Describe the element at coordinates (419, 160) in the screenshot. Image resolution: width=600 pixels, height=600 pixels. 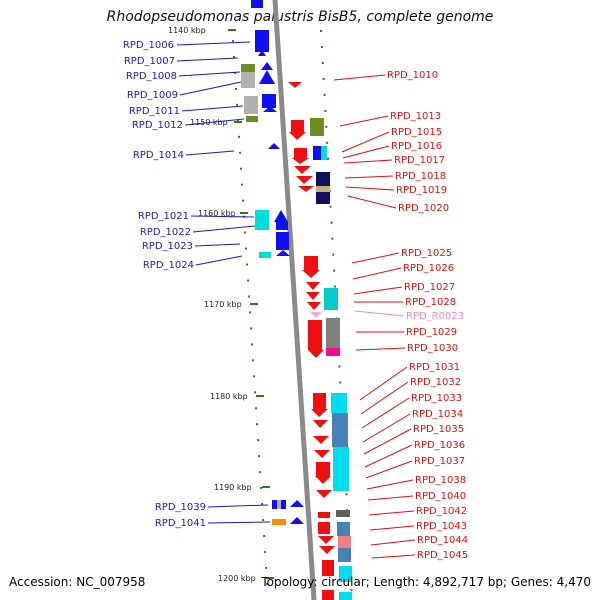
I see `gene-label: RPD_1017` at that location.